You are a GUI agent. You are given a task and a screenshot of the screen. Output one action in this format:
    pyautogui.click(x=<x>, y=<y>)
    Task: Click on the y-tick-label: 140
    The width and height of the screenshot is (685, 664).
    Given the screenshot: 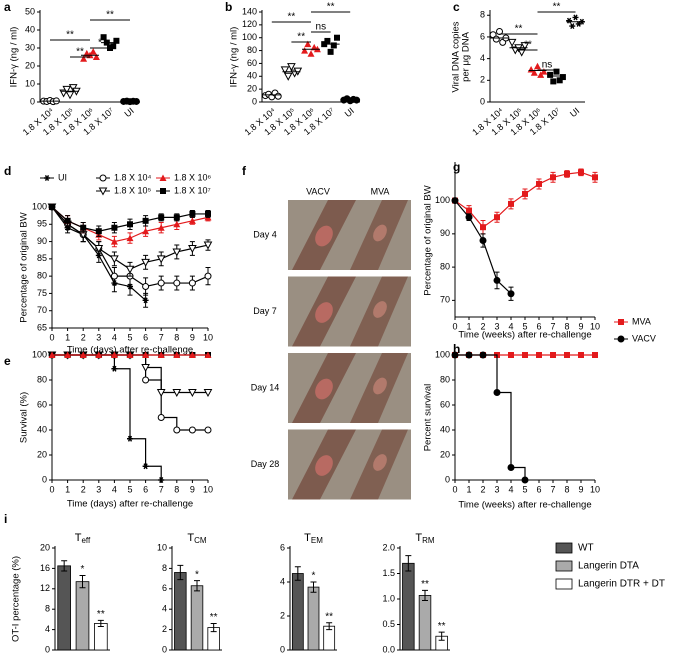 What is the action you would take?
    pyautogui.click(x=249, y=11)
    